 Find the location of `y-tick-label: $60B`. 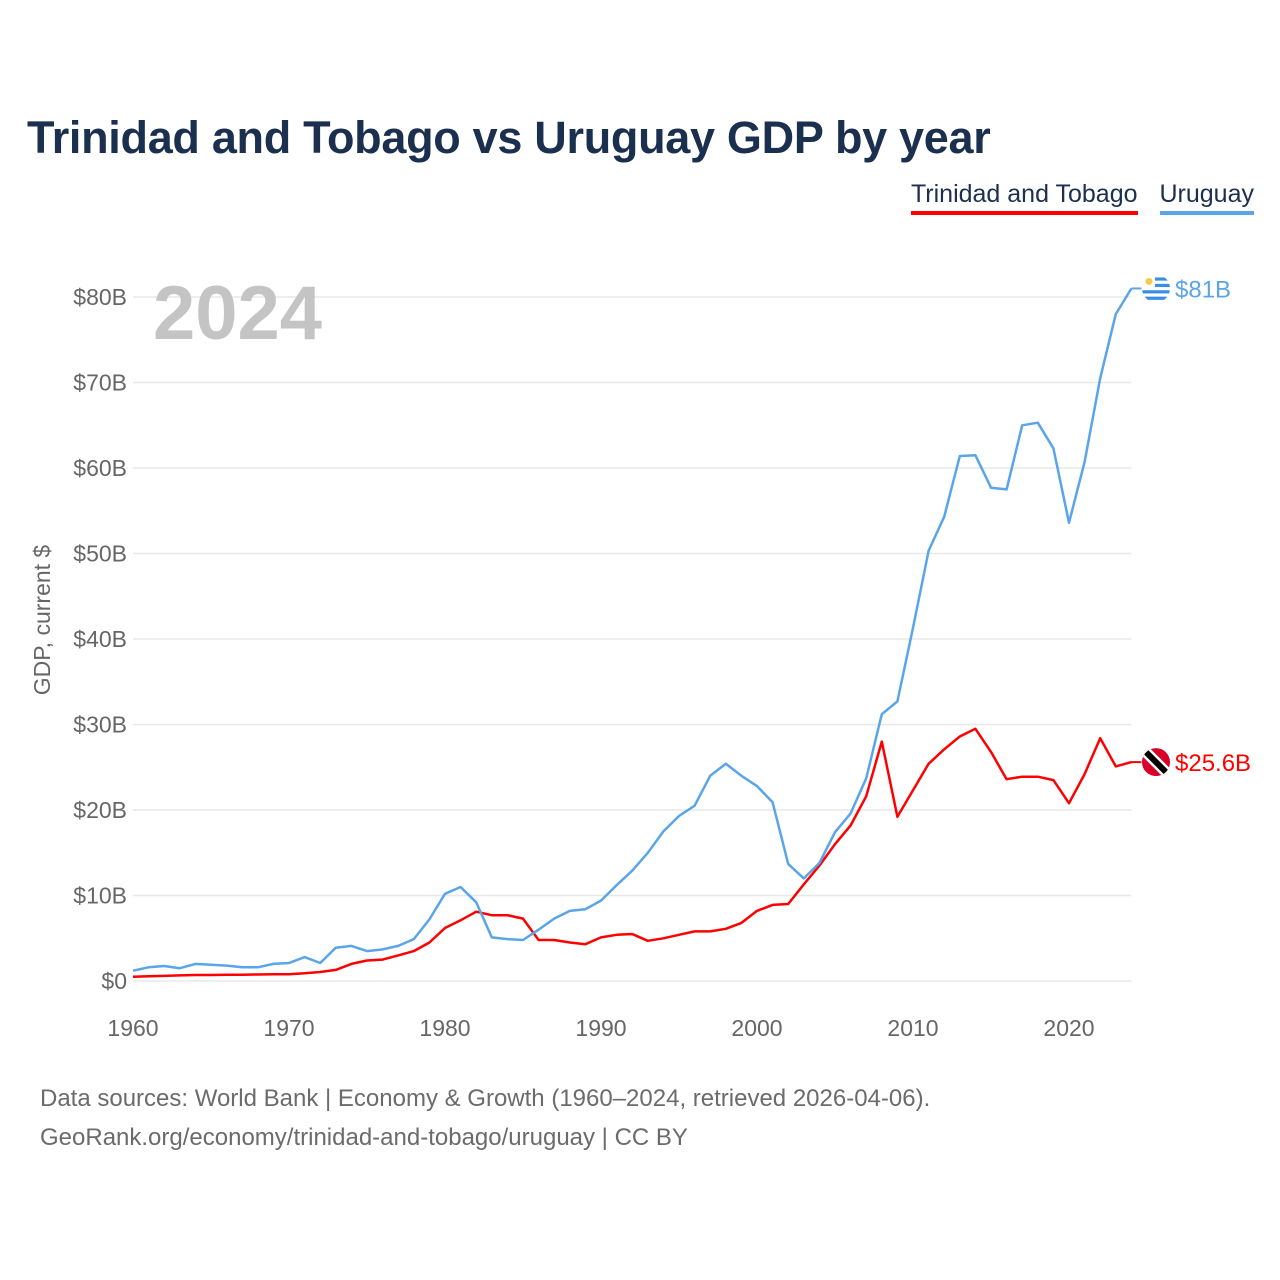

y-tick-label: $60B is located at coordinates (100, 468).